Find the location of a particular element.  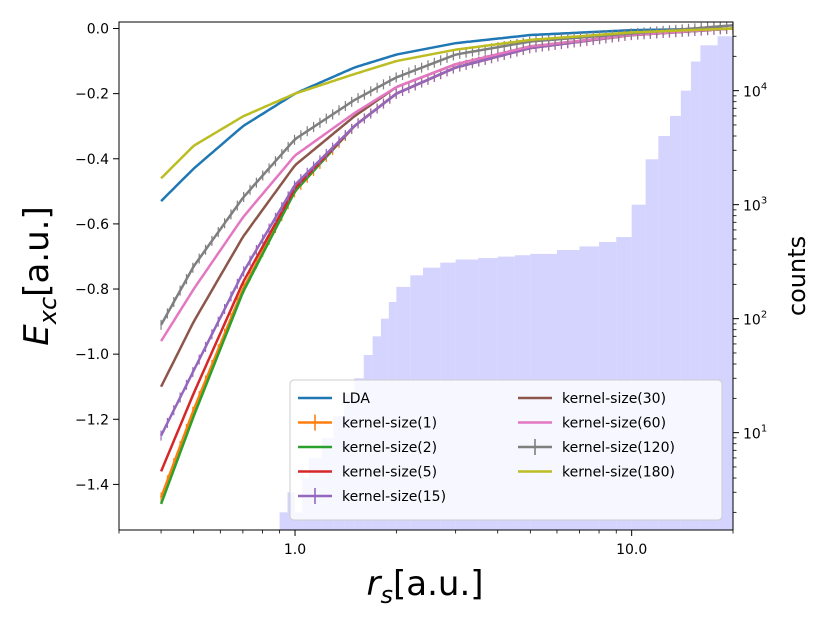

y2-tick-label: 10¹ is located at coordinates (755, 433).